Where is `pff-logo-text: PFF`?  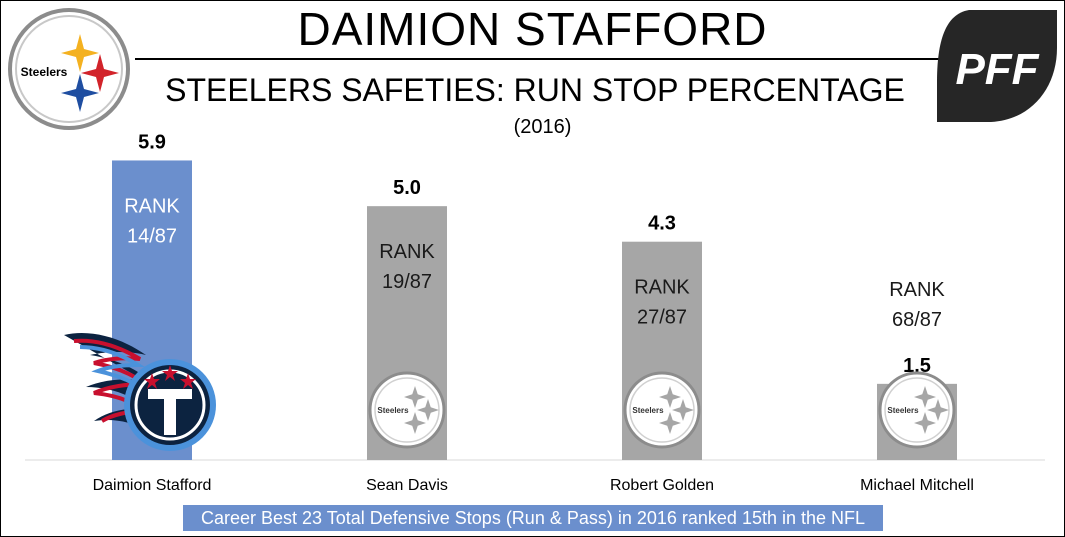
pff-logo-text: PFF is located at coordinates (997, 69).